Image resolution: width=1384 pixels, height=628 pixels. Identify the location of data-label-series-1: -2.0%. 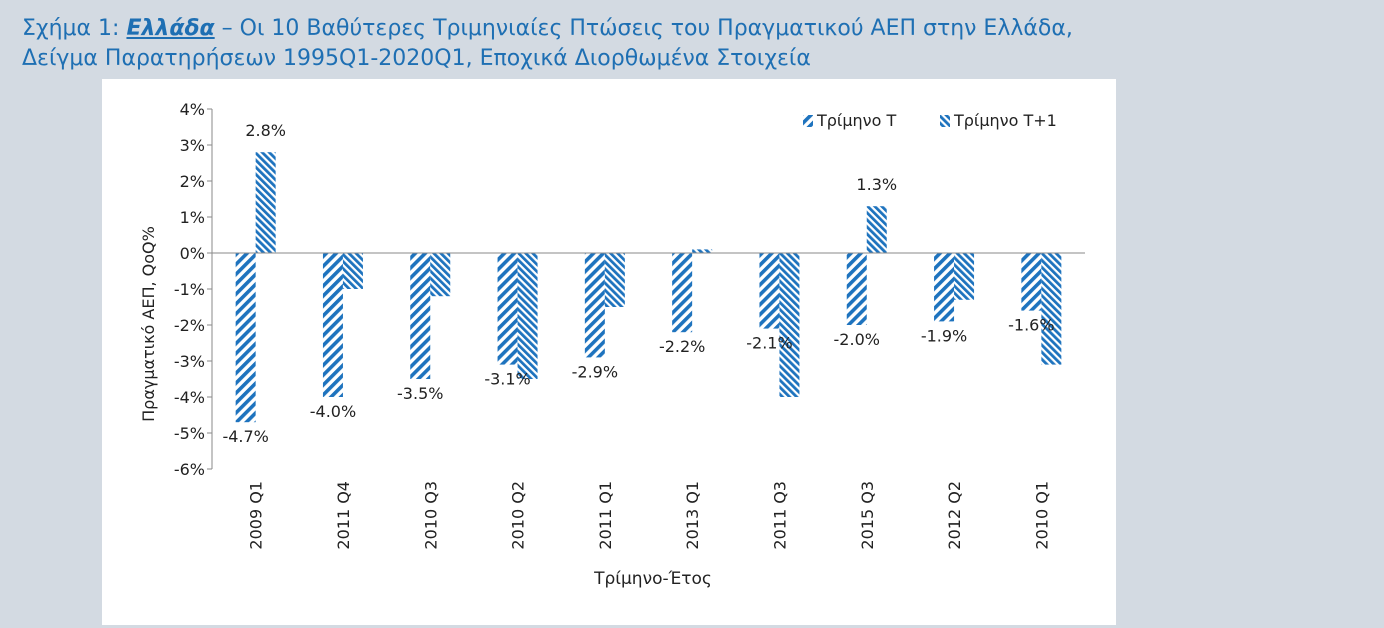
(857, 339).